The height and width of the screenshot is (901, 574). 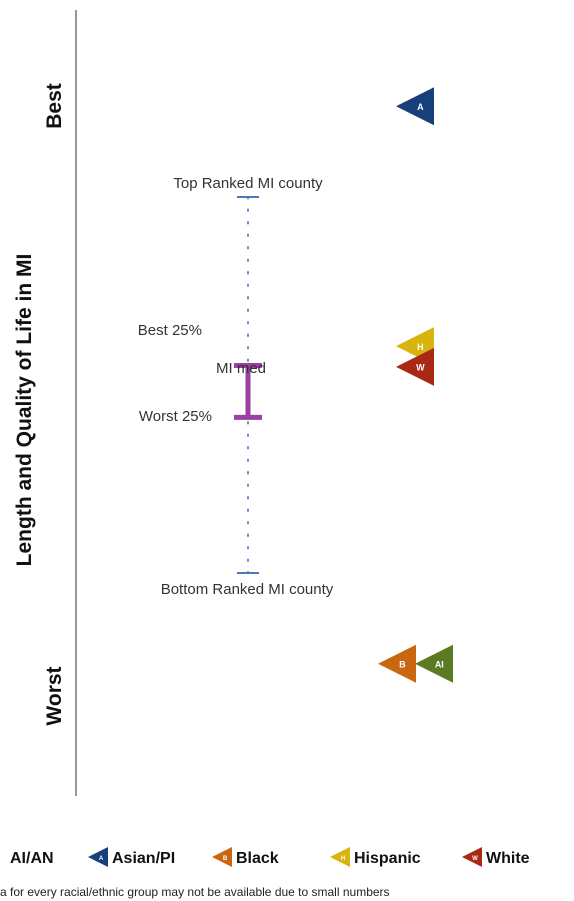 I want to click on asian-pi-marker-letter: A, so click(x=420, y=107).